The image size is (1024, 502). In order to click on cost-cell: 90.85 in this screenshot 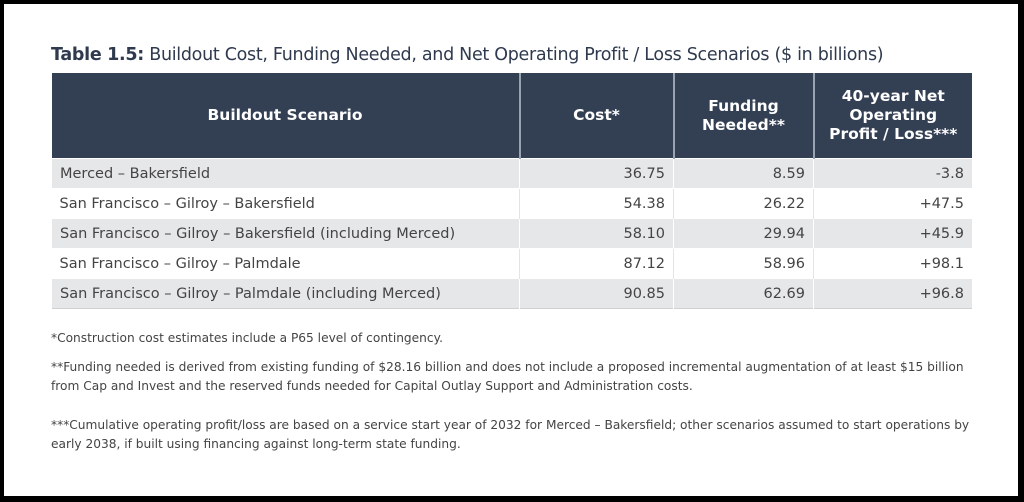, I will do `click(596, 293)`.